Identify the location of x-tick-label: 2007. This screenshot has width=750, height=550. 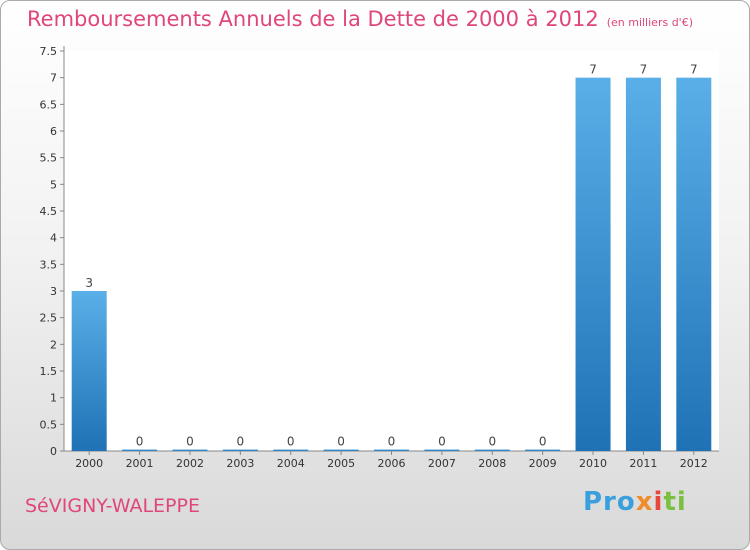
(442, 463).